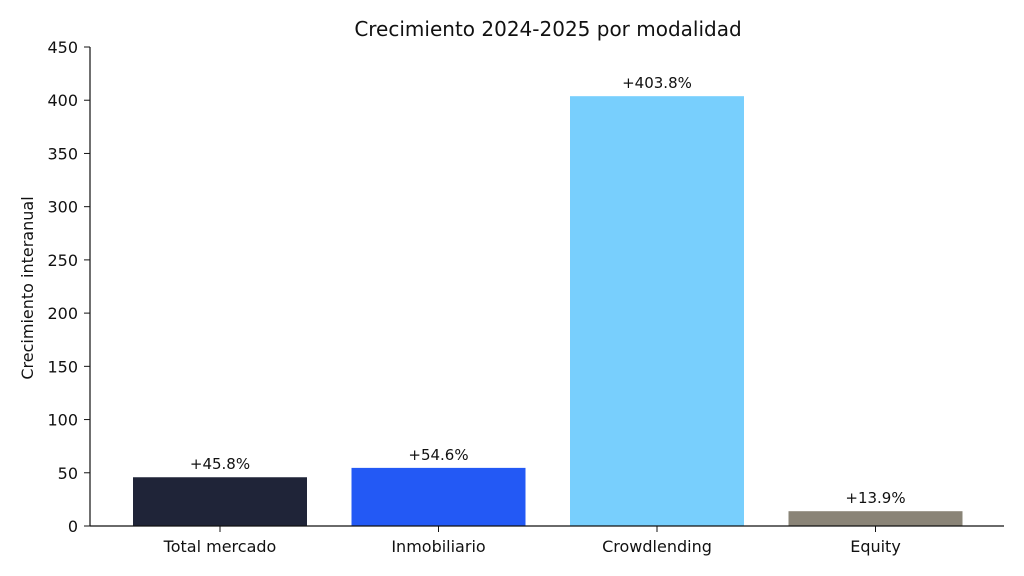  What do you see at coordinates (62, 260) in the screenshot?
I see `y-tick-label: 250` at bounding box center [62, 260].